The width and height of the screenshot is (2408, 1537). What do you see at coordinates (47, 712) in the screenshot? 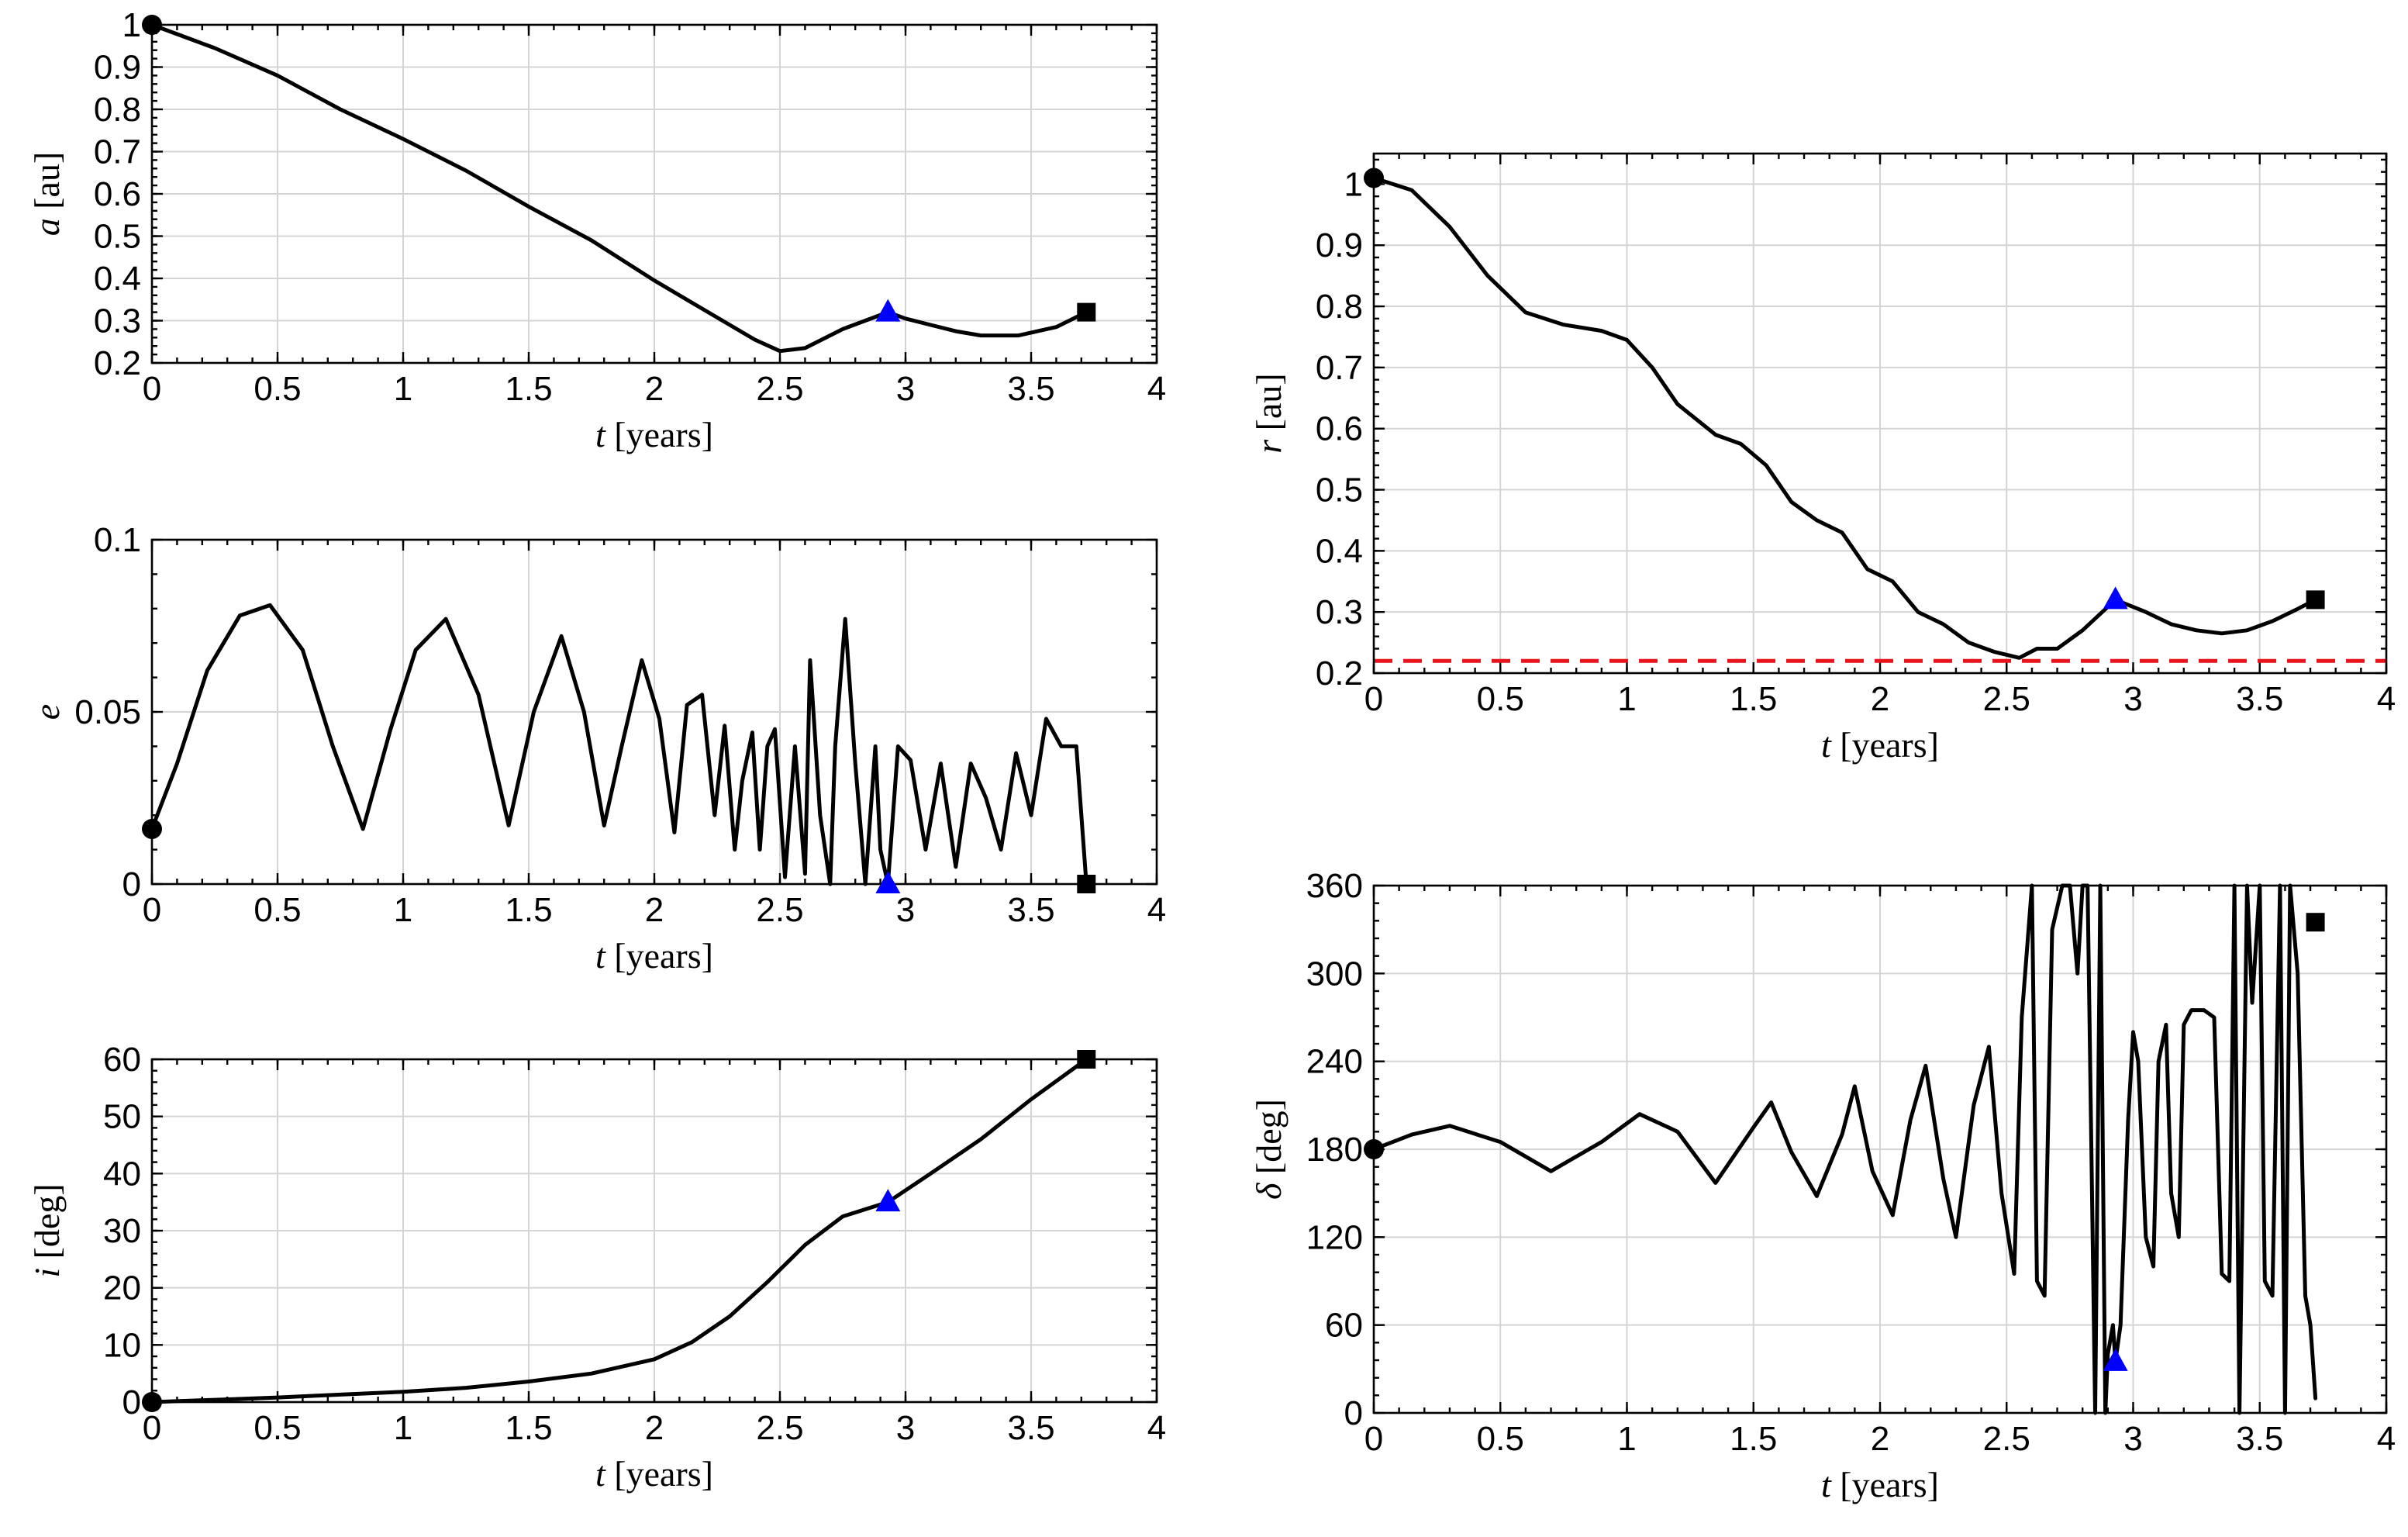
I see `y-axis-label: e` at bounding box center [47, 712].